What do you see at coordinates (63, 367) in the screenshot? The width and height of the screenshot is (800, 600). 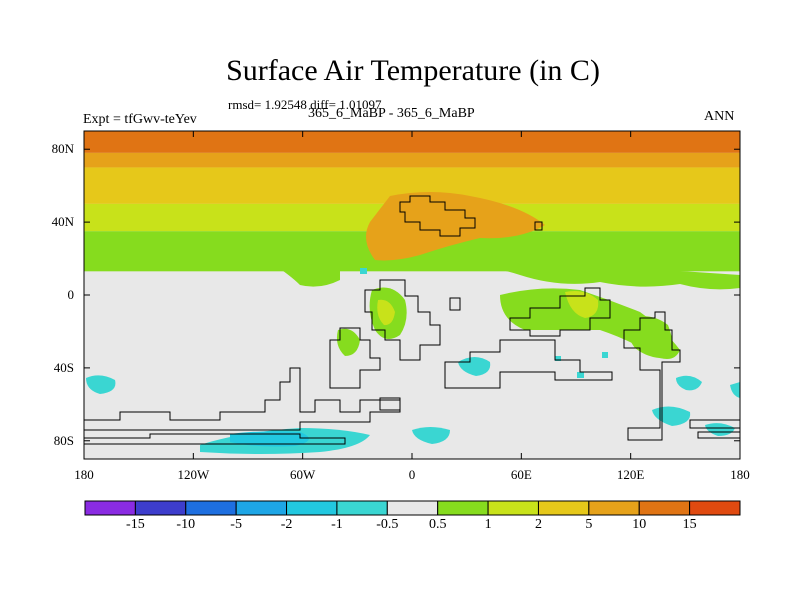 I see `lat-tick-label: 40S` at bounding box center [63, 367].